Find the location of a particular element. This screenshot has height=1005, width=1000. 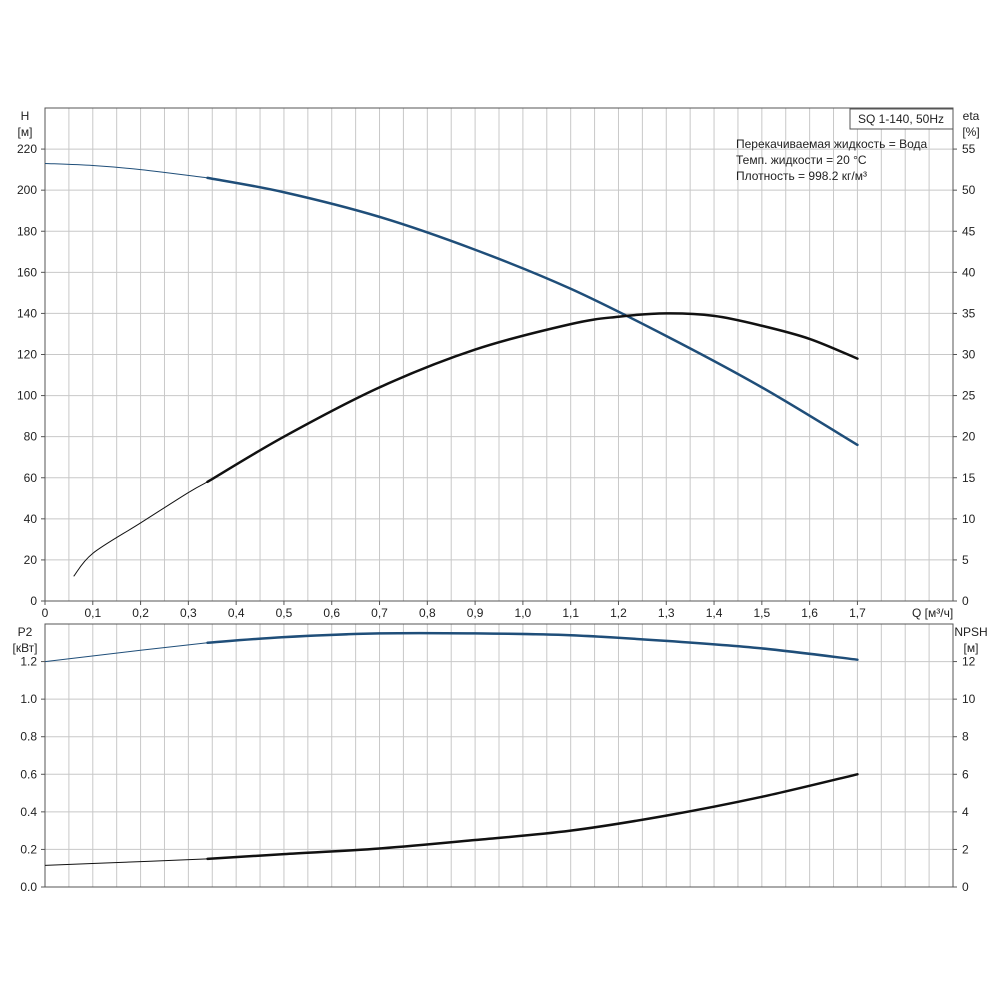

y-left-tick-label: 40 is located at coordinates (31, 519).